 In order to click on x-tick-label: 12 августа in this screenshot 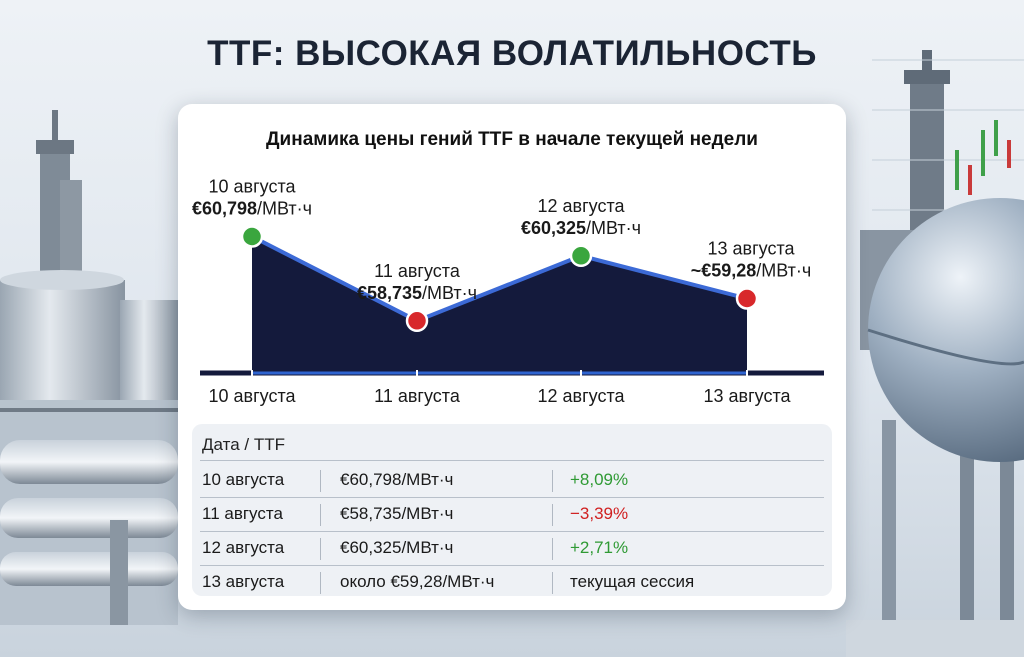, I will do `click(581, 396)`.